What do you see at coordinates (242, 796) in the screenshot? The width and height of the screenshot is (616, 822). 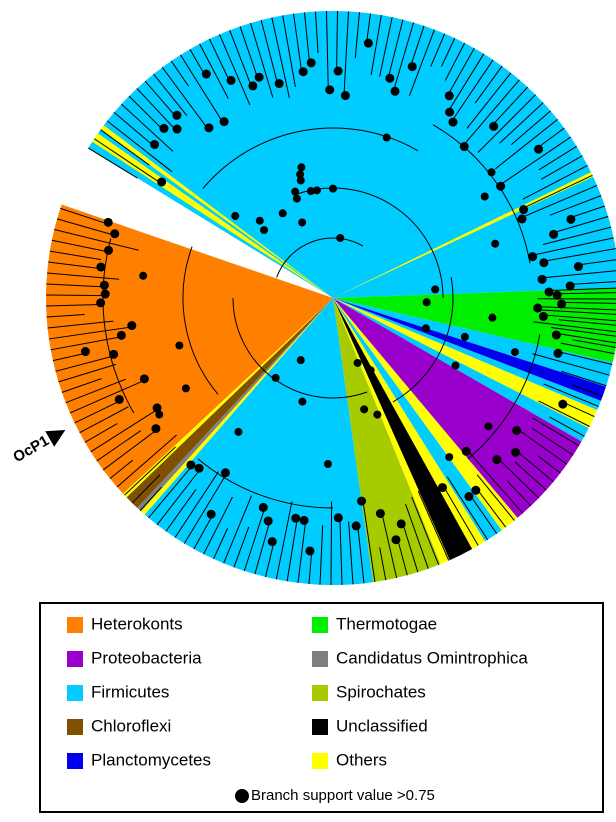 I see `note-dot` at bounding box center [242, 796].